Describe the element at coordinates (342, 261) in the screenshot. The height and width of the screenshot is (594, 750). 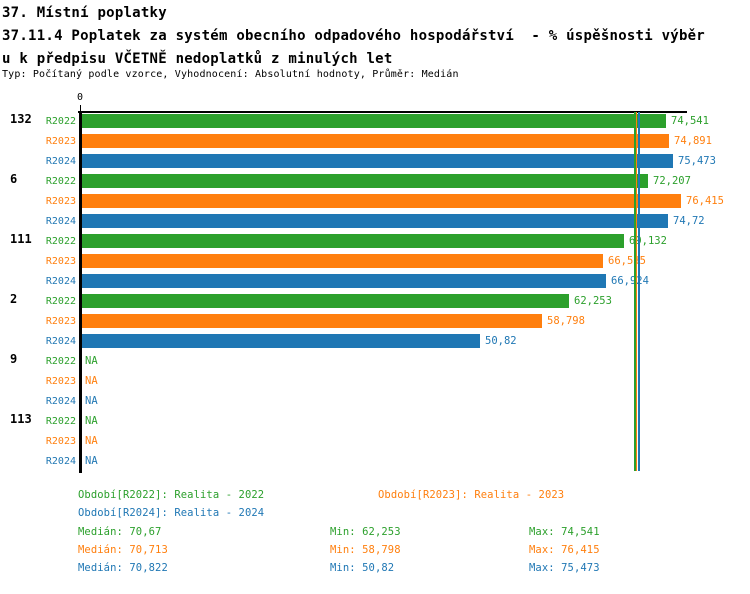
I see `bar-111-R2023` at that location.